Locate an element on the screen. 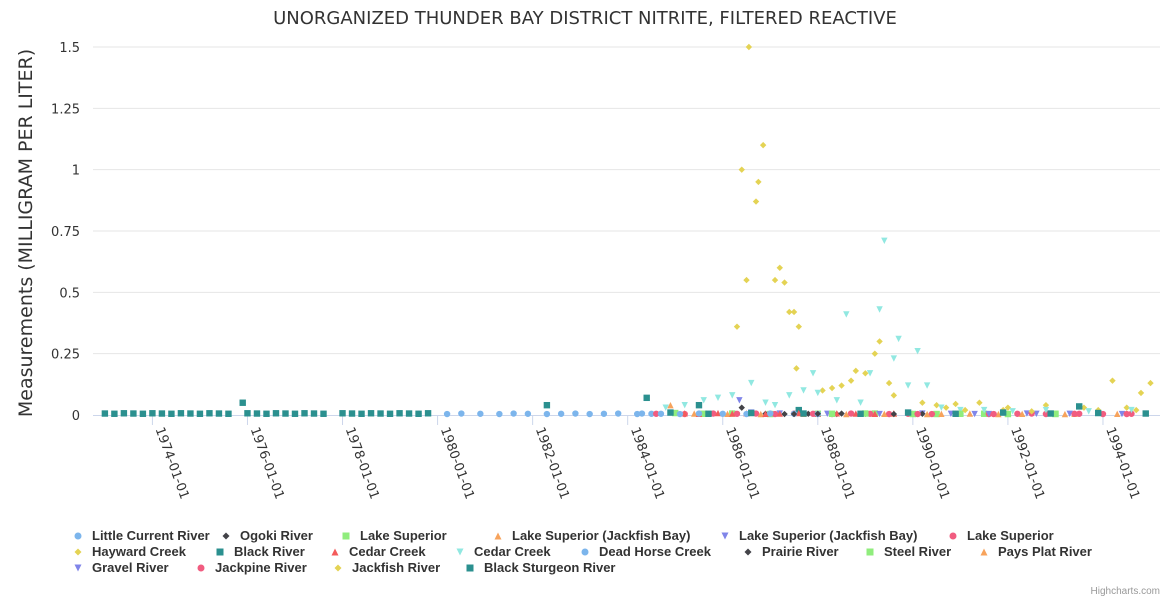  legend-item: Pays Plat River is located at coordinates (1036, 551).